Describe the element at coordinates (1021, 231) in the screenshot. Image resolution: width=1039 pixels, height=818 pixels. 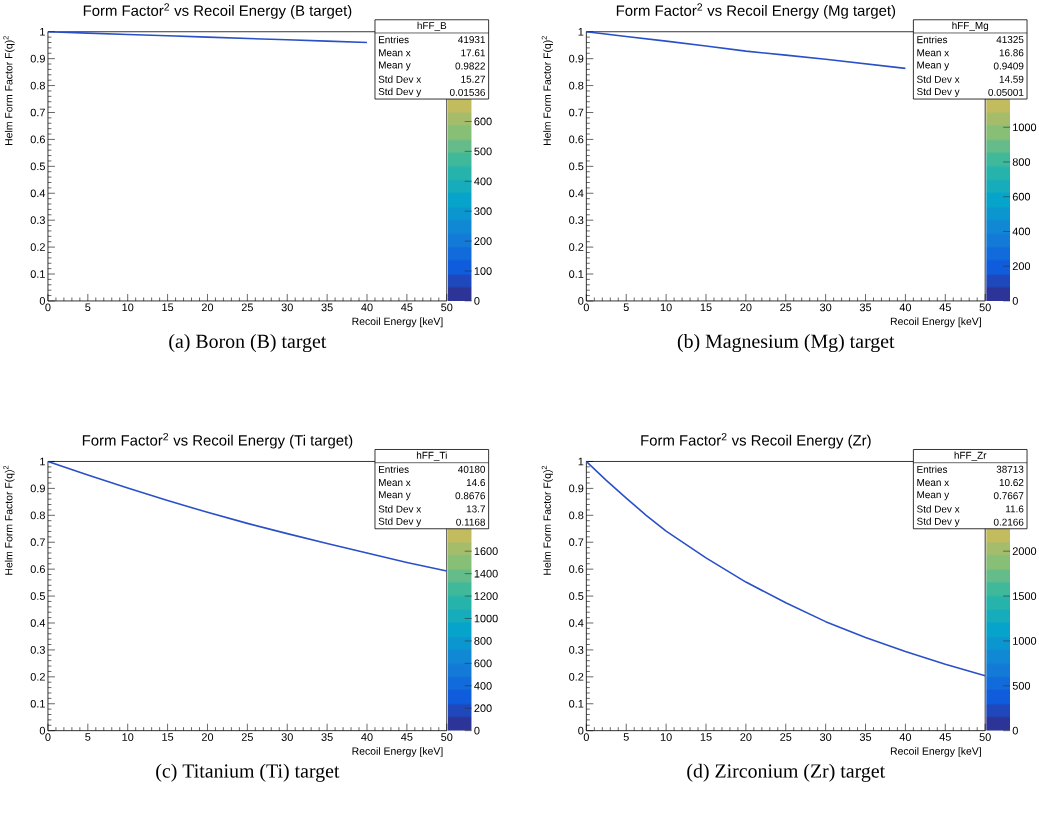
I see `color-bar-label: 400` at that location.